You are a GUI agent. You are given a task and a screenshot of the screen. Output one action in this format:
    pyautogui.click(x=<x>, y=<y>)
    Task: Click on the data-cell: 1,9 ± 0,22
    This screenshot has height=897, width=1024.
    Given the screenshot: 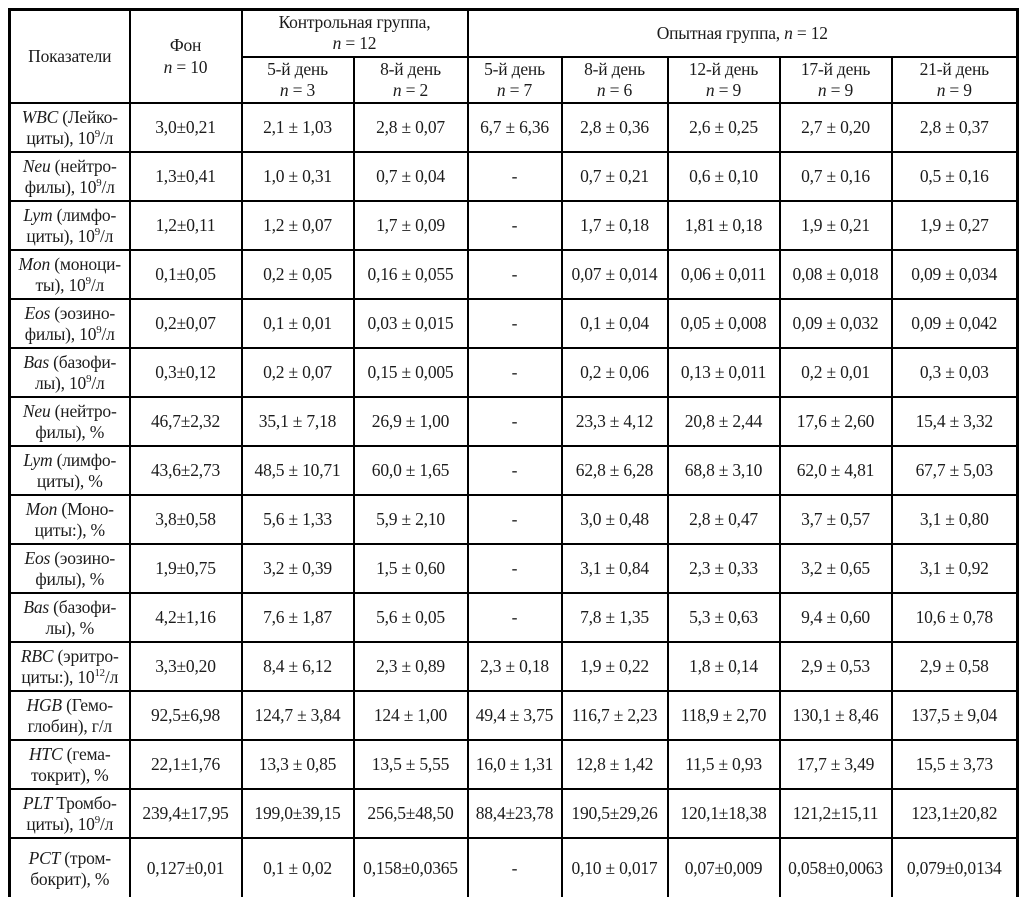 What is the action you would take?
    pyautogui.click(x=614, y=667)
    